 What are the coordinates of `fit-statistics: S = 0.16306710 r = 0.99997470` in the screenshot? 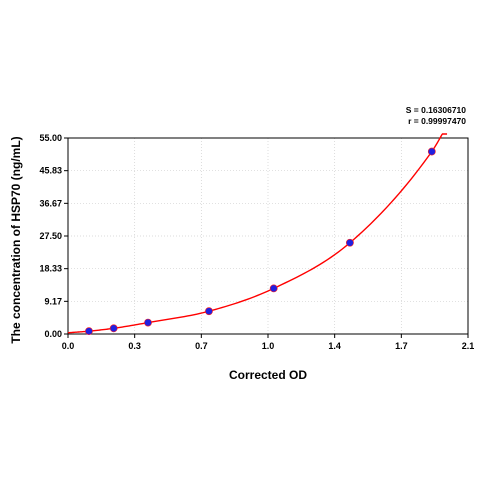 It's located at (436, 116).